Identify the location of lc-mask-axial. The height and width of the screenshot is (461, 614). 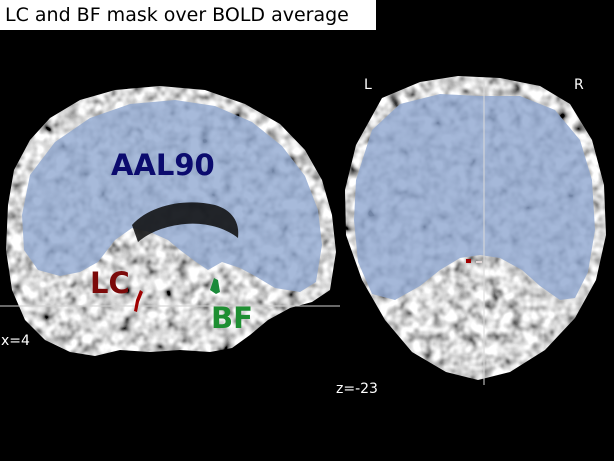
(468, 261).